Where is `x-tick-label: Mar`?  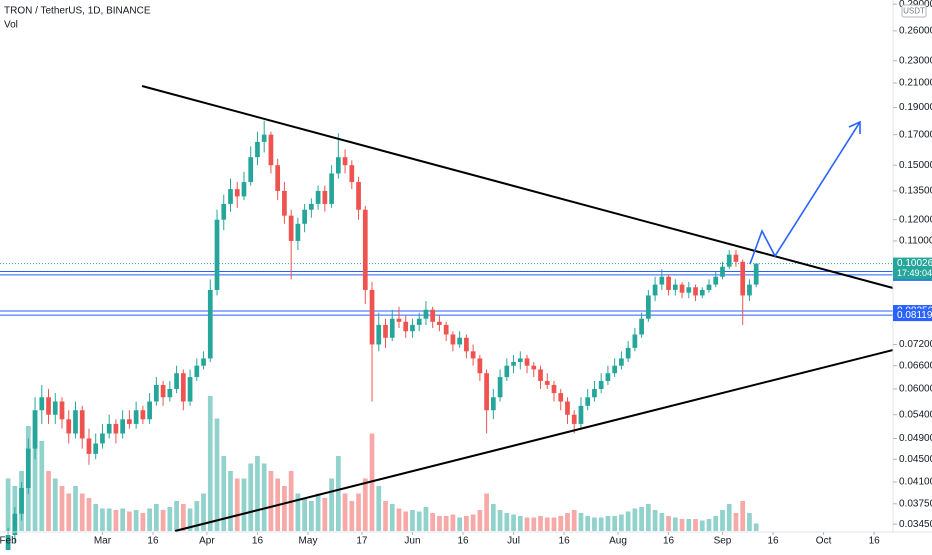 x-tick-label: Mar is located at coordinates (103, 541).